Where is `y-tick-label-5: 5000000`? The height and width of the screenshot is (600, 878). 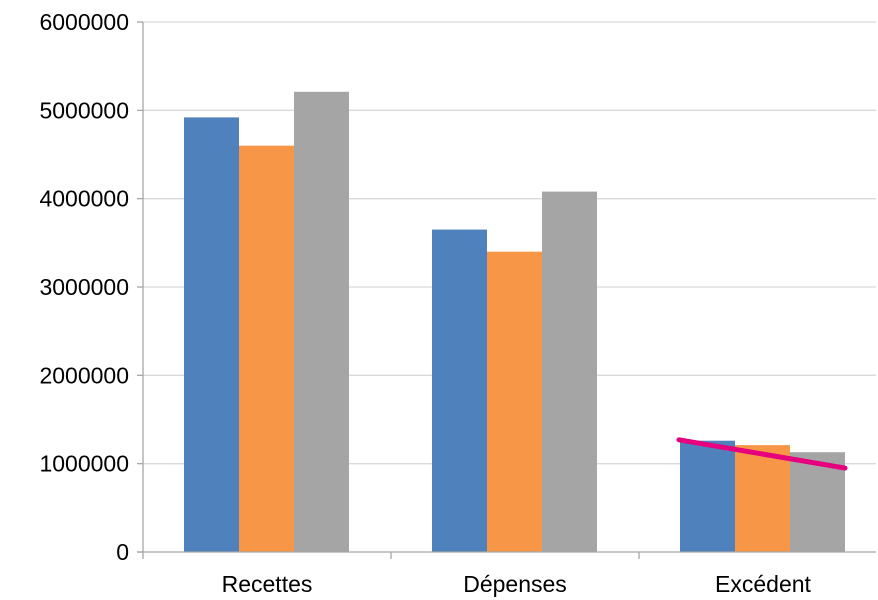 y-tick-label-5: 5000000 is located at coordinates (84, 110).